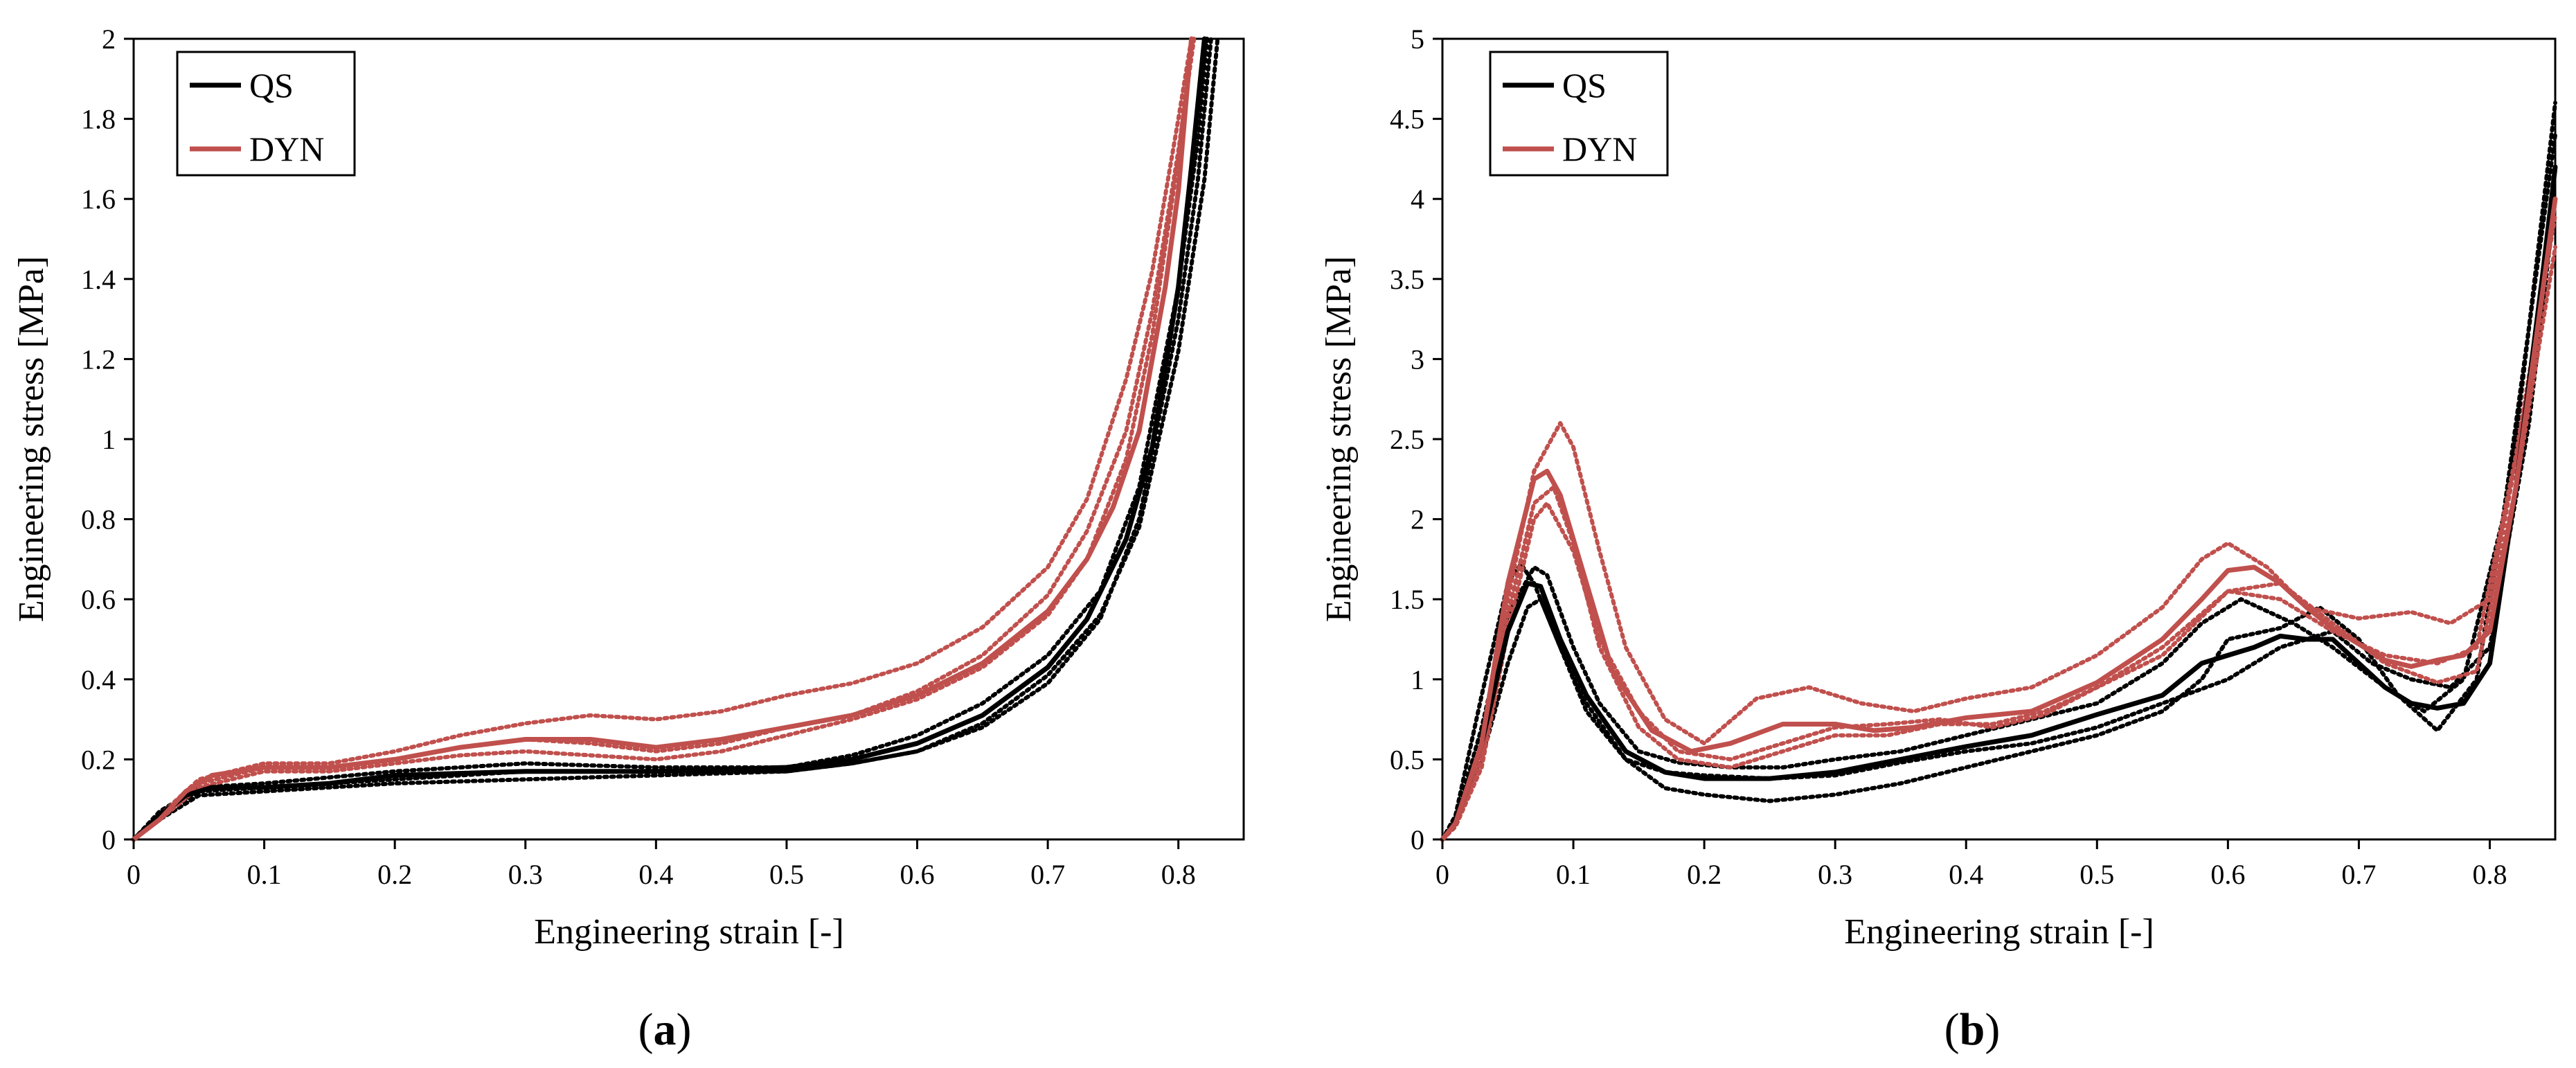 This screenshot has height=1068, width=2576. What do you see at coordinates (99, 279) in the screenshot?
I see `y-tick-label: 1.4` at bounding box center [99, 279].